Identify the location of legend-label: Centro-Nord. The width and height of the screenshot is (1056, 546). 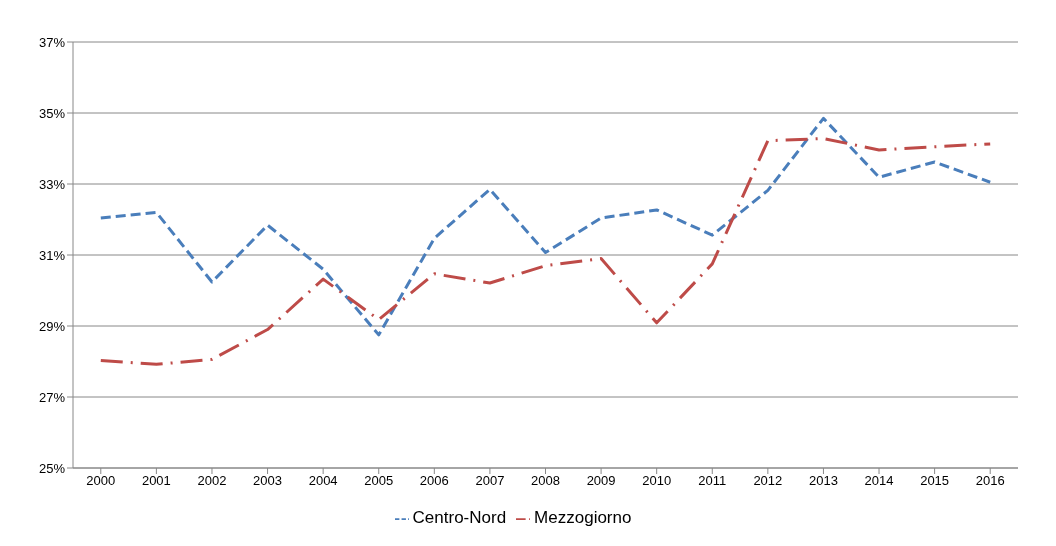
(459, 517).